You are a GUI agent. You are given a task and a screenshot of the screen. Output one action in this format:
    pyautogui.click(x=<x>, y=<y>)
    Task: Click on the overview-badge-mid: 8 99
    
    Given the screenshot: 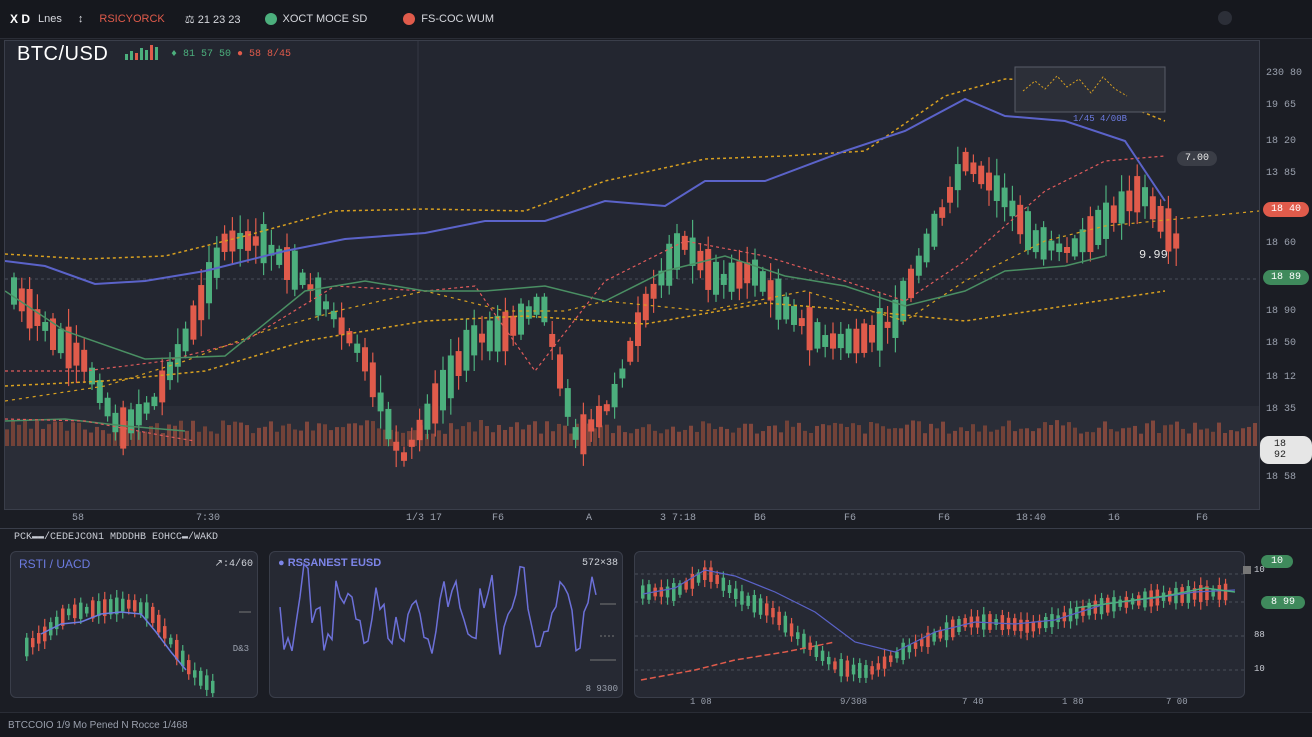 What is the action you would take?
    pyautogui.click(x=1283, y=602)
    